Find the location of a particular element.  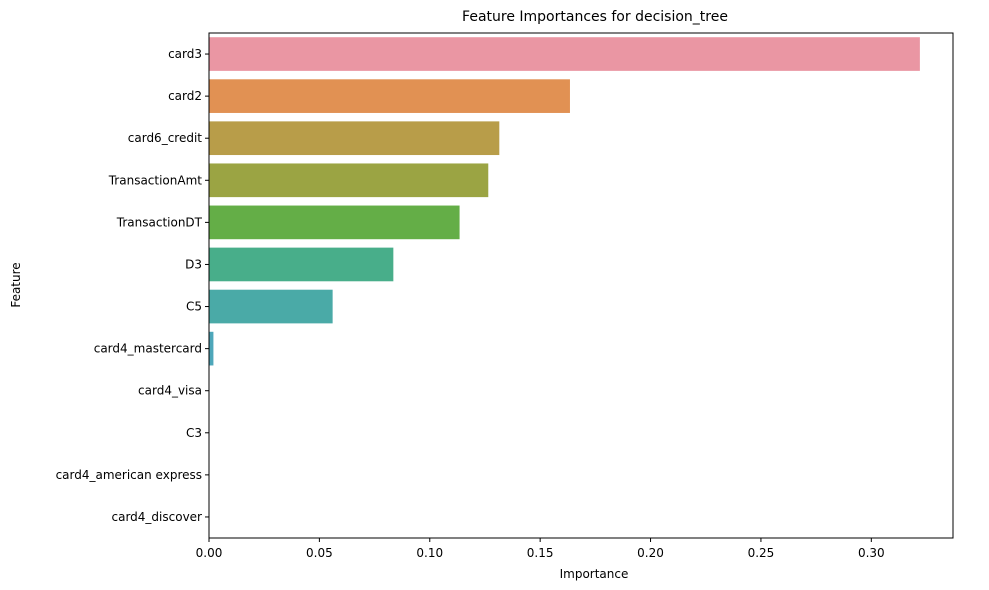

chart-title: Feature Importances for decision_tree is located at coordinates (595, 17).